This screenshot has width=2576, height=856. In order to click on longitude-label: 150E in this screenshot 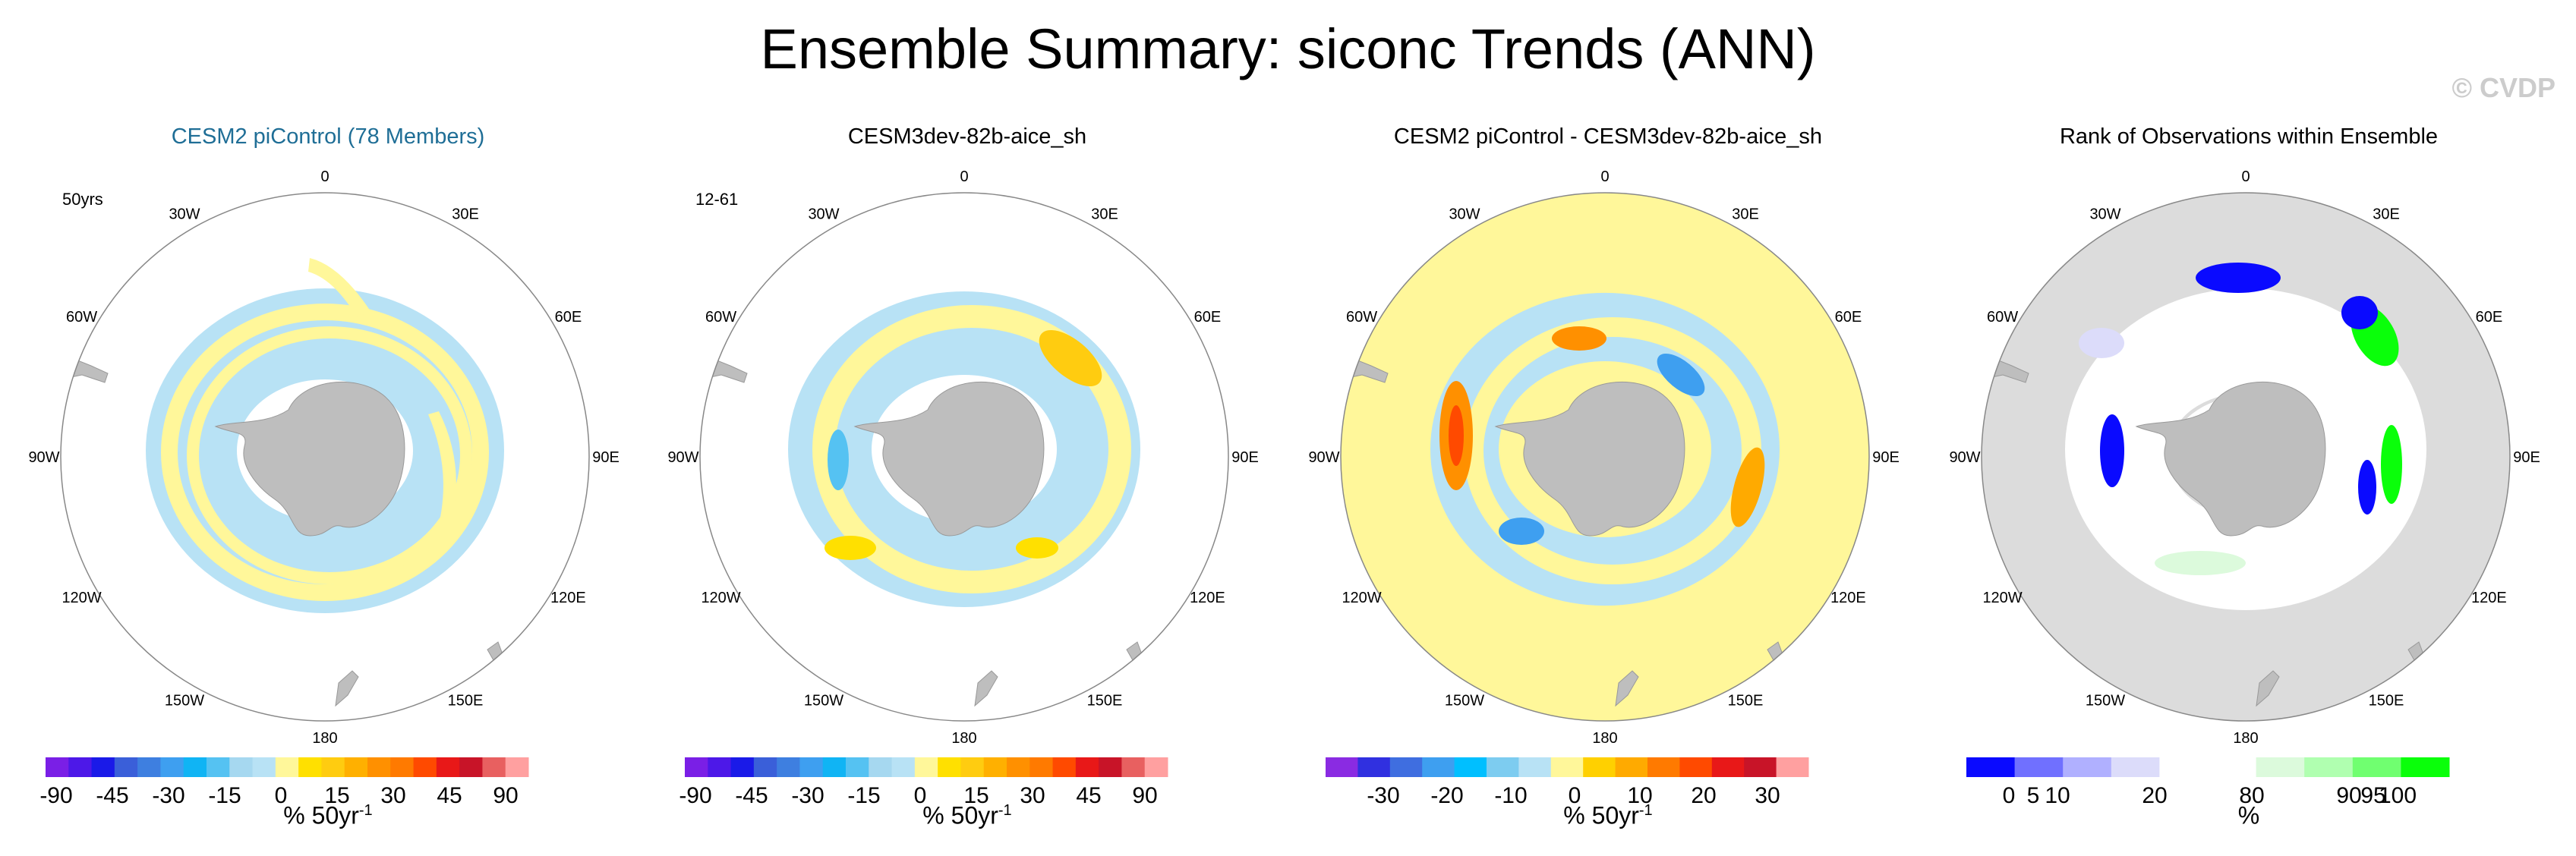, I will do `click(1105, 700)`.